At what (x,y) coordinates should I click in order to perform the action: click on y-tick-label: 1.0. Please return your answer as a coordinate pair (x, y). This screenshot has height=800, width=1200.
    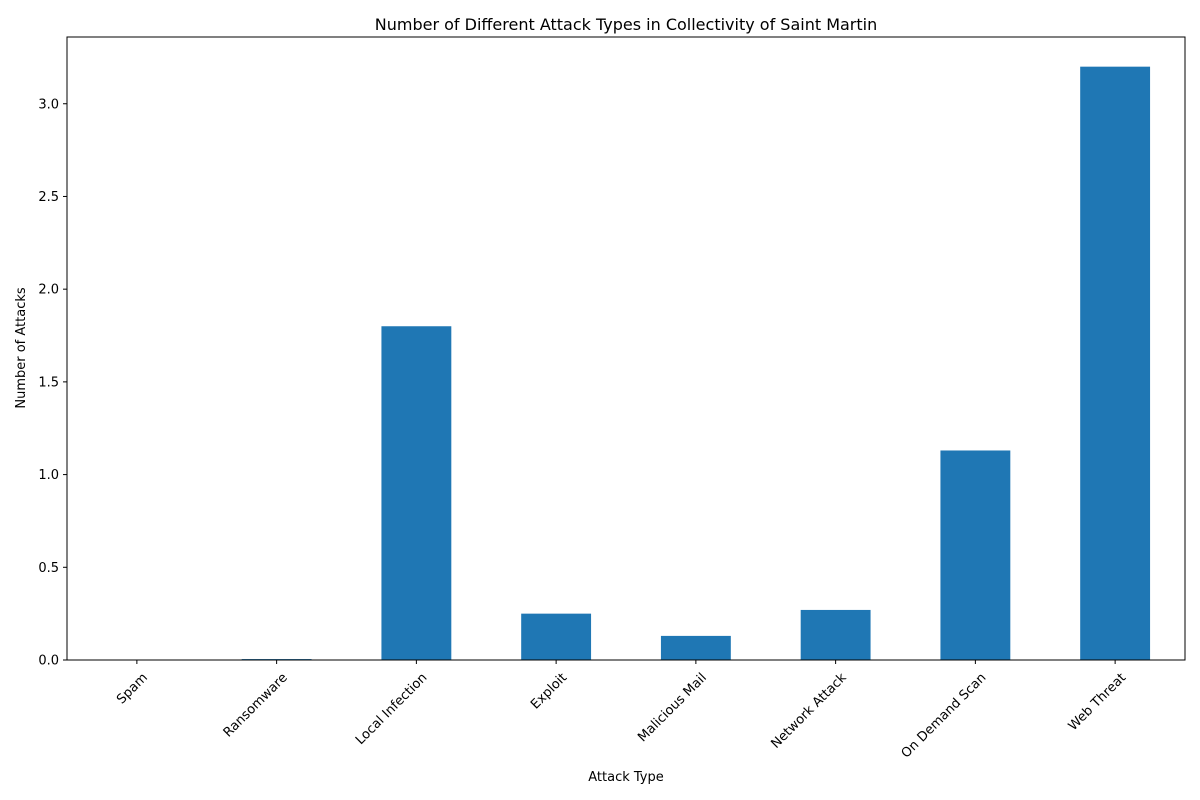
    Looking at the image, I should click on (48, 475).